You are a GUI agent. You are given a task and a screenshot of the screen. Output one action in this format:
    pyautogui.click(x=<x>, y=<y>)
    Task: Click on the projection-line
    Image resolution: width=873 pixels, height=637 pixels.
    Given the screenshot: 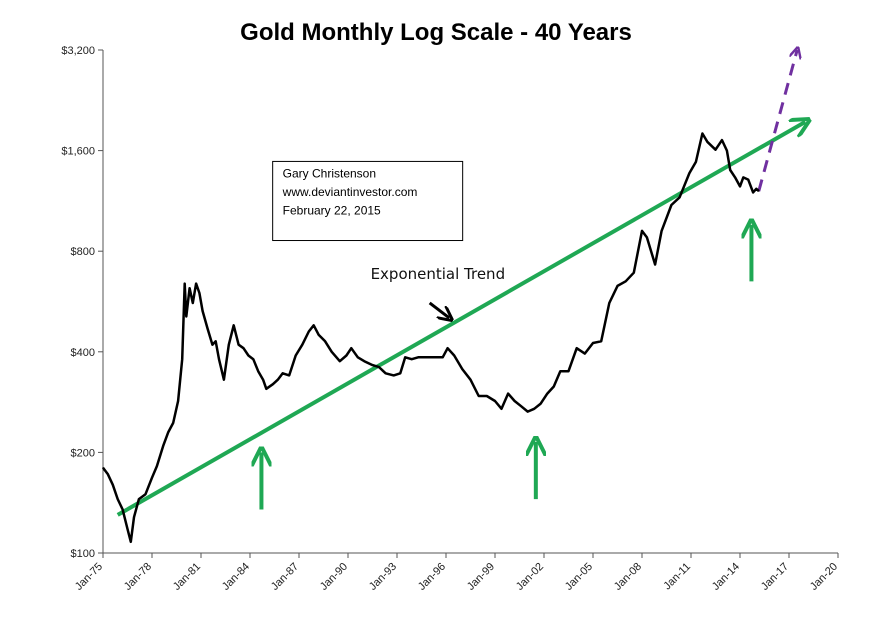 What is the action you would take?
    pyautogui.click(x=777, y=121)
    